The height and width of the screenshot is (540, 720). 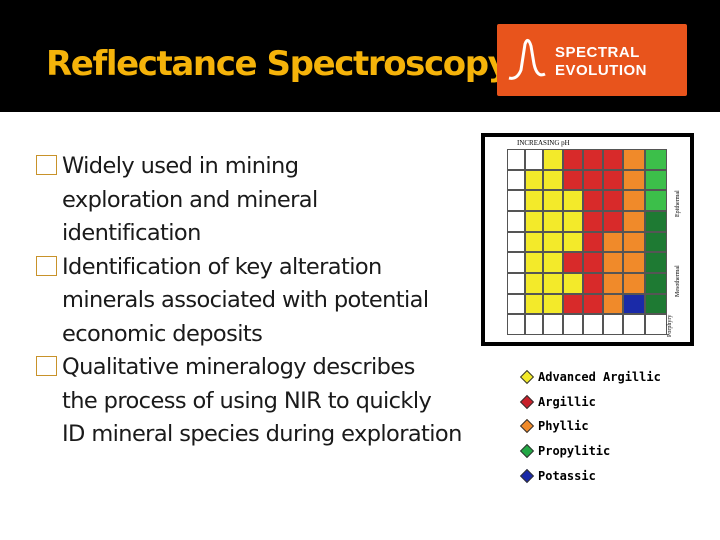 I want to click on legend-label: Propylitic, so click(x=574, y=451).